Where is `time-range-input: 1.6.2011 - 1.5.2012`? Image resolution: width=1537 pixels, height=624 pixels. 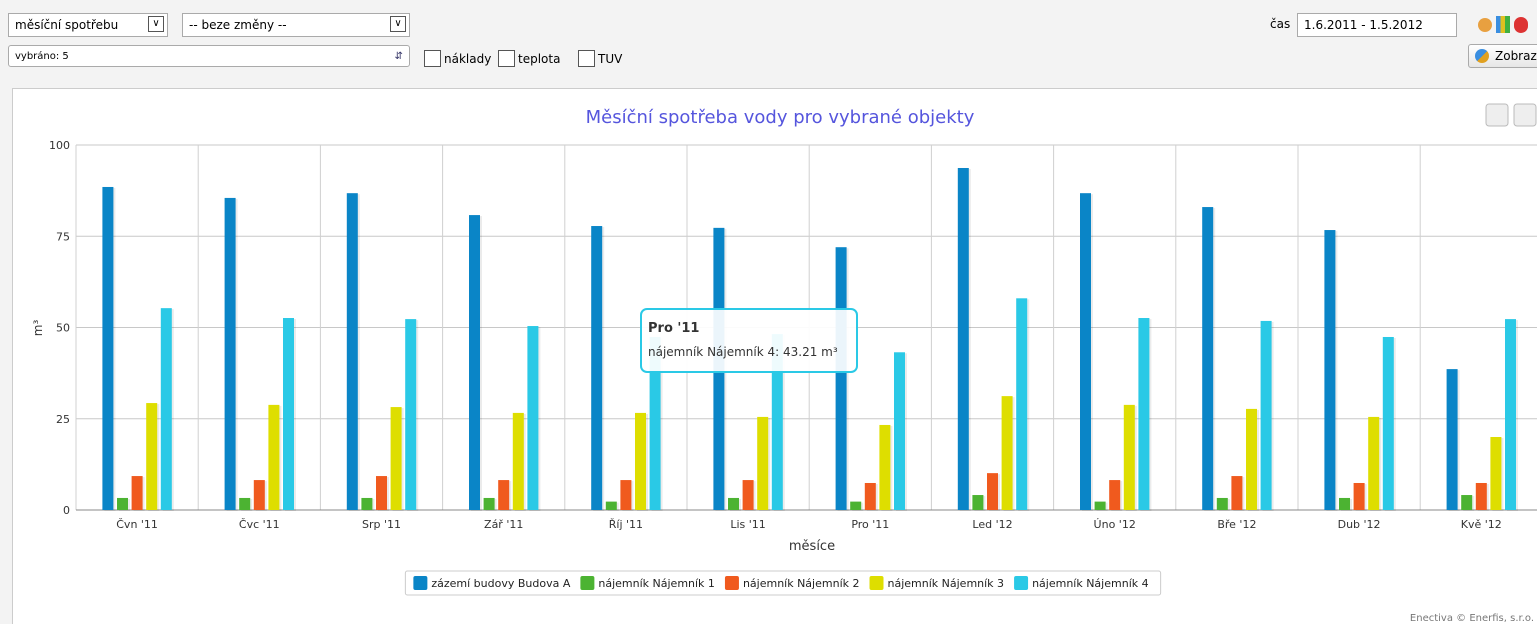 time-range-input: 1.6.2011 - 1.5.2012 is located at coordinates (1377, 25).